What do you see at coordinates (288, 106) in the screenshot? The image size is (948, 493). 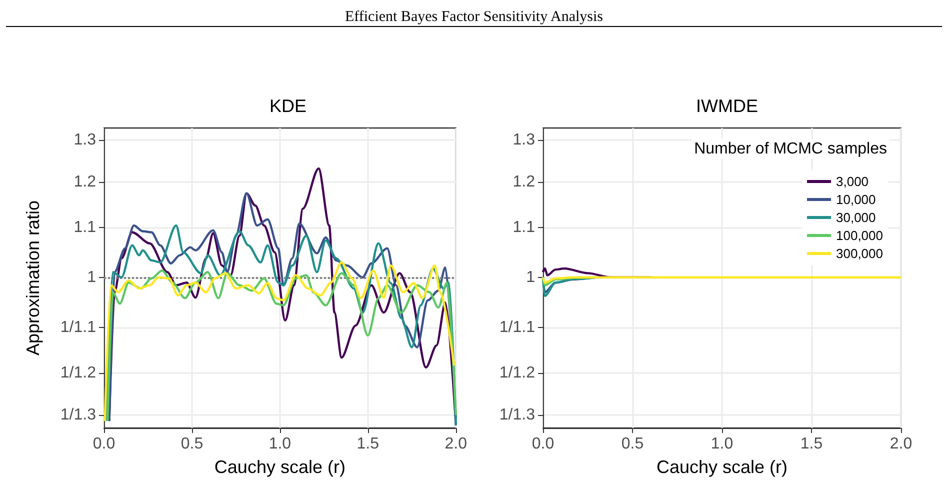 I see `chart-title: KDE` at bounding box center [288, 106].